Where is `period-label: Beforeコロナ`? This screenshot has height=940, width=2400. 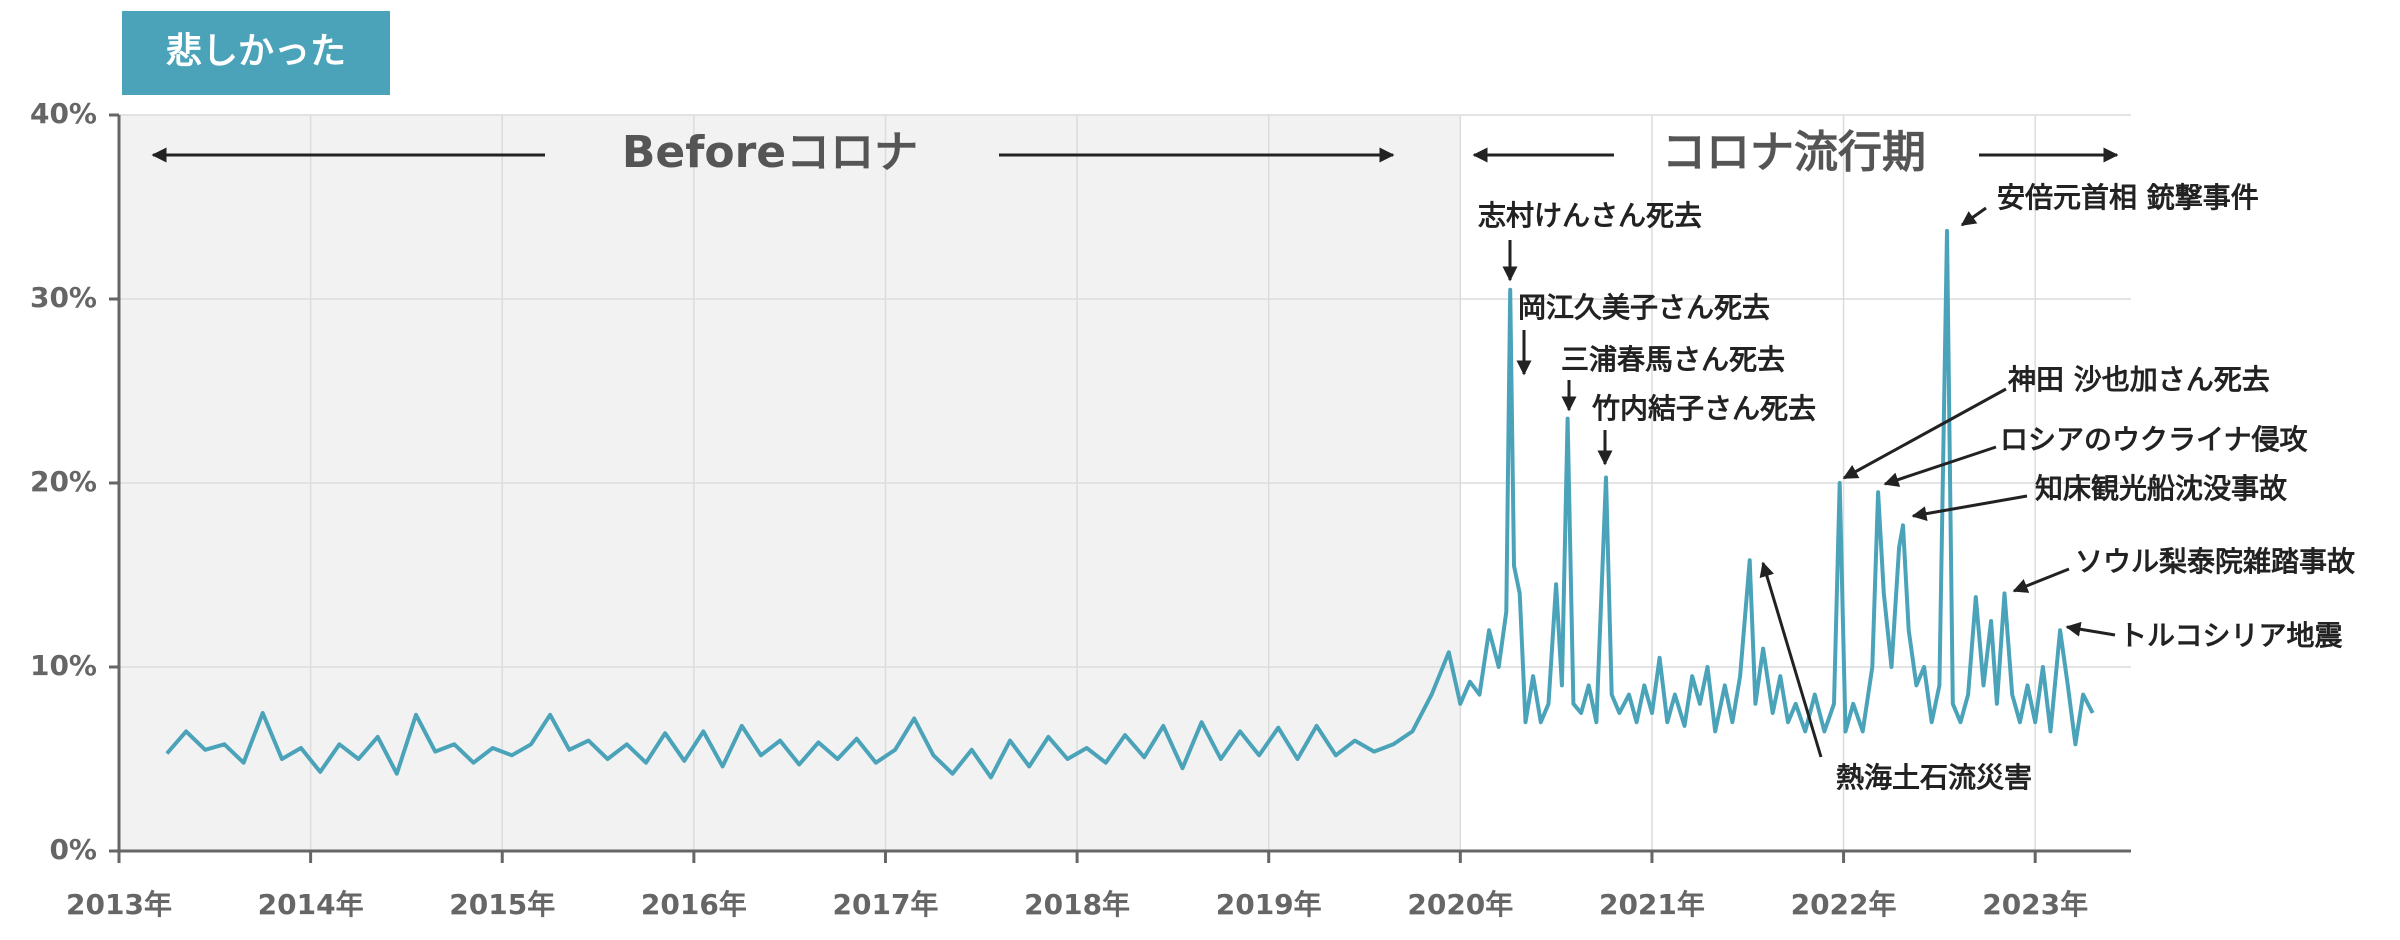
period-label: Beforeコロナ is located at coordinates (770, 152).